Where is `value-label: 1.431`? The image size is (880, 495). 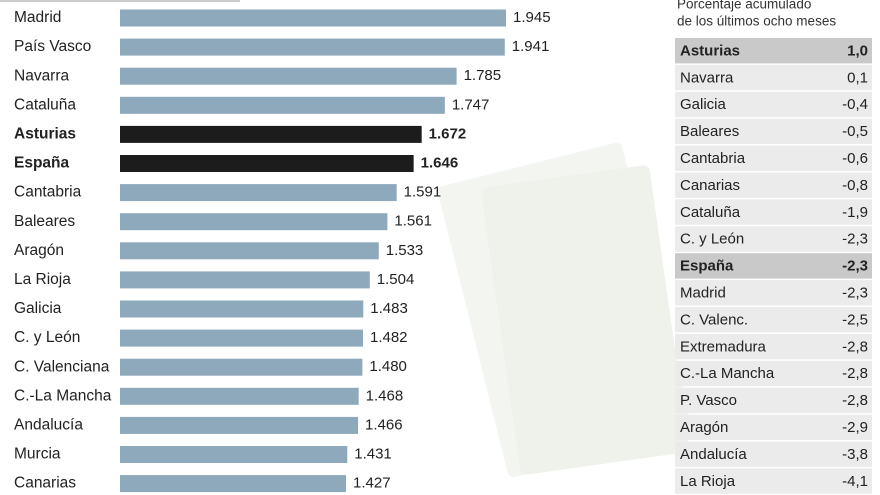 value-label: 1.431 is located at coordinates (373, 453).